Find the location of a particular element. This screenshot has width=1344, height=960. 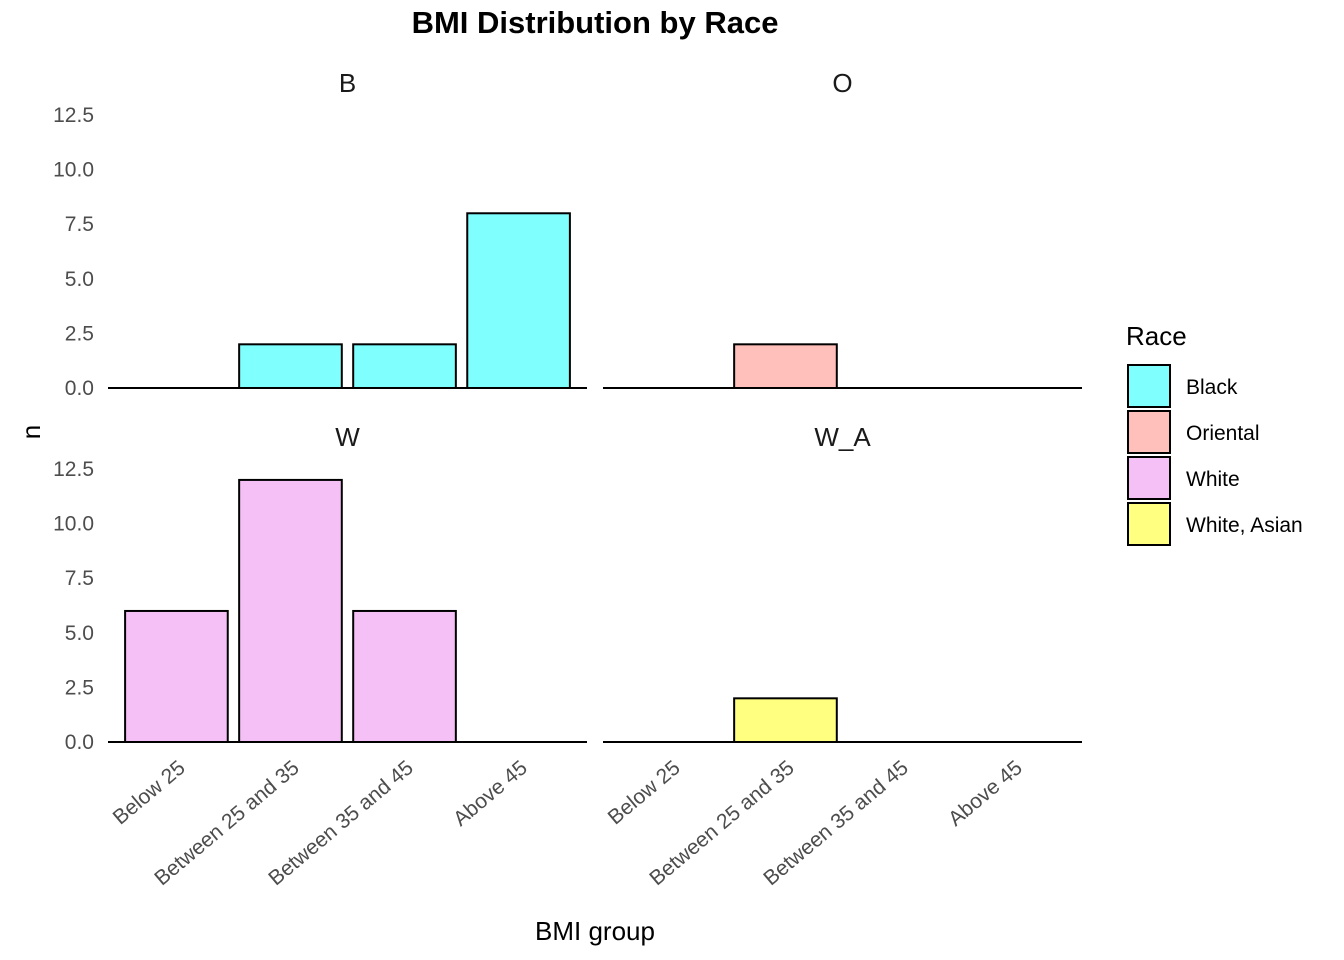

facet-strip-label: O is located at coordinates (842, 83).